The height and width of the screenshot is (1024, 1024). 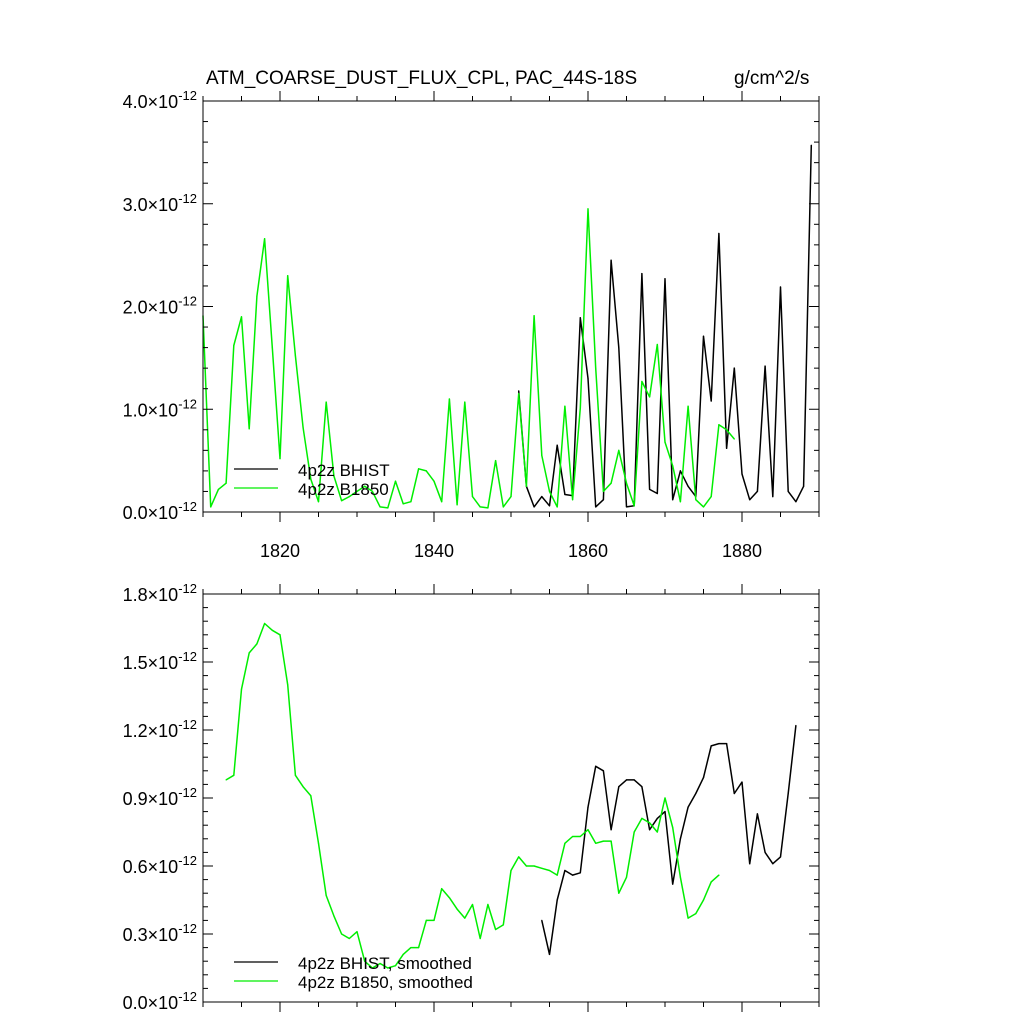 I want to click on chart-title: ATM_COARSE_DUST_FLUX_CPL, PAC_44S-18S, so click(x=421, y=78).